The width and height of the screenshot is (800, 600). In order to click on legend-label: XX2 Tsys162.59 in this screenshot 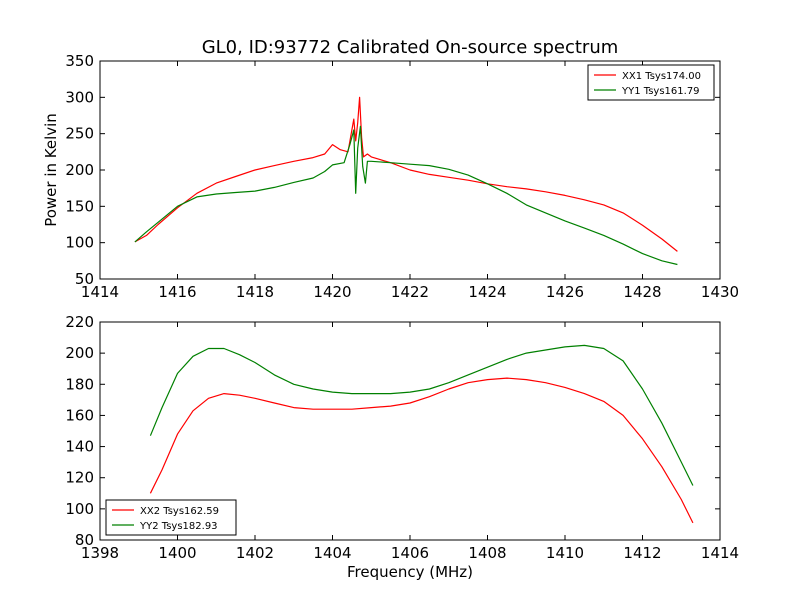, I will do `click(179, 511)`.